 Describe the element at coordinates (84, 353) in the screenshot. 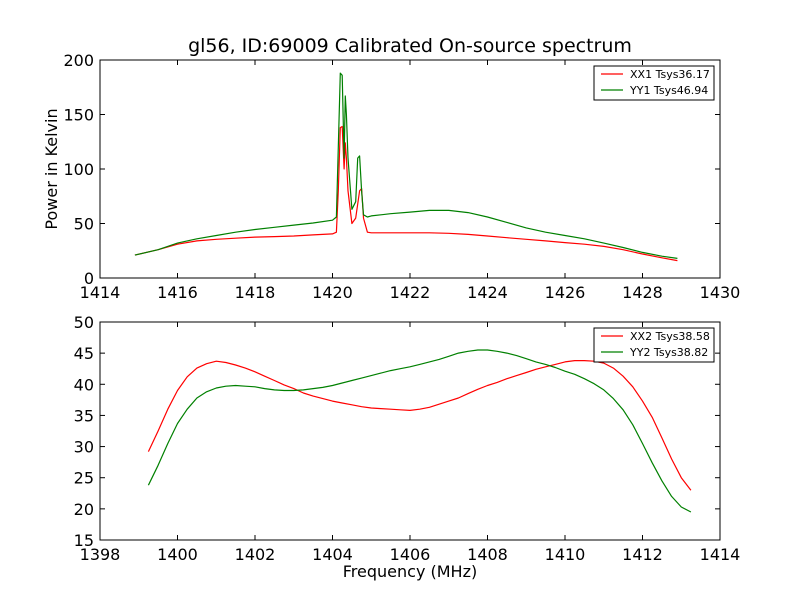

I see `bottom-y-tick-label: 45` at that location.